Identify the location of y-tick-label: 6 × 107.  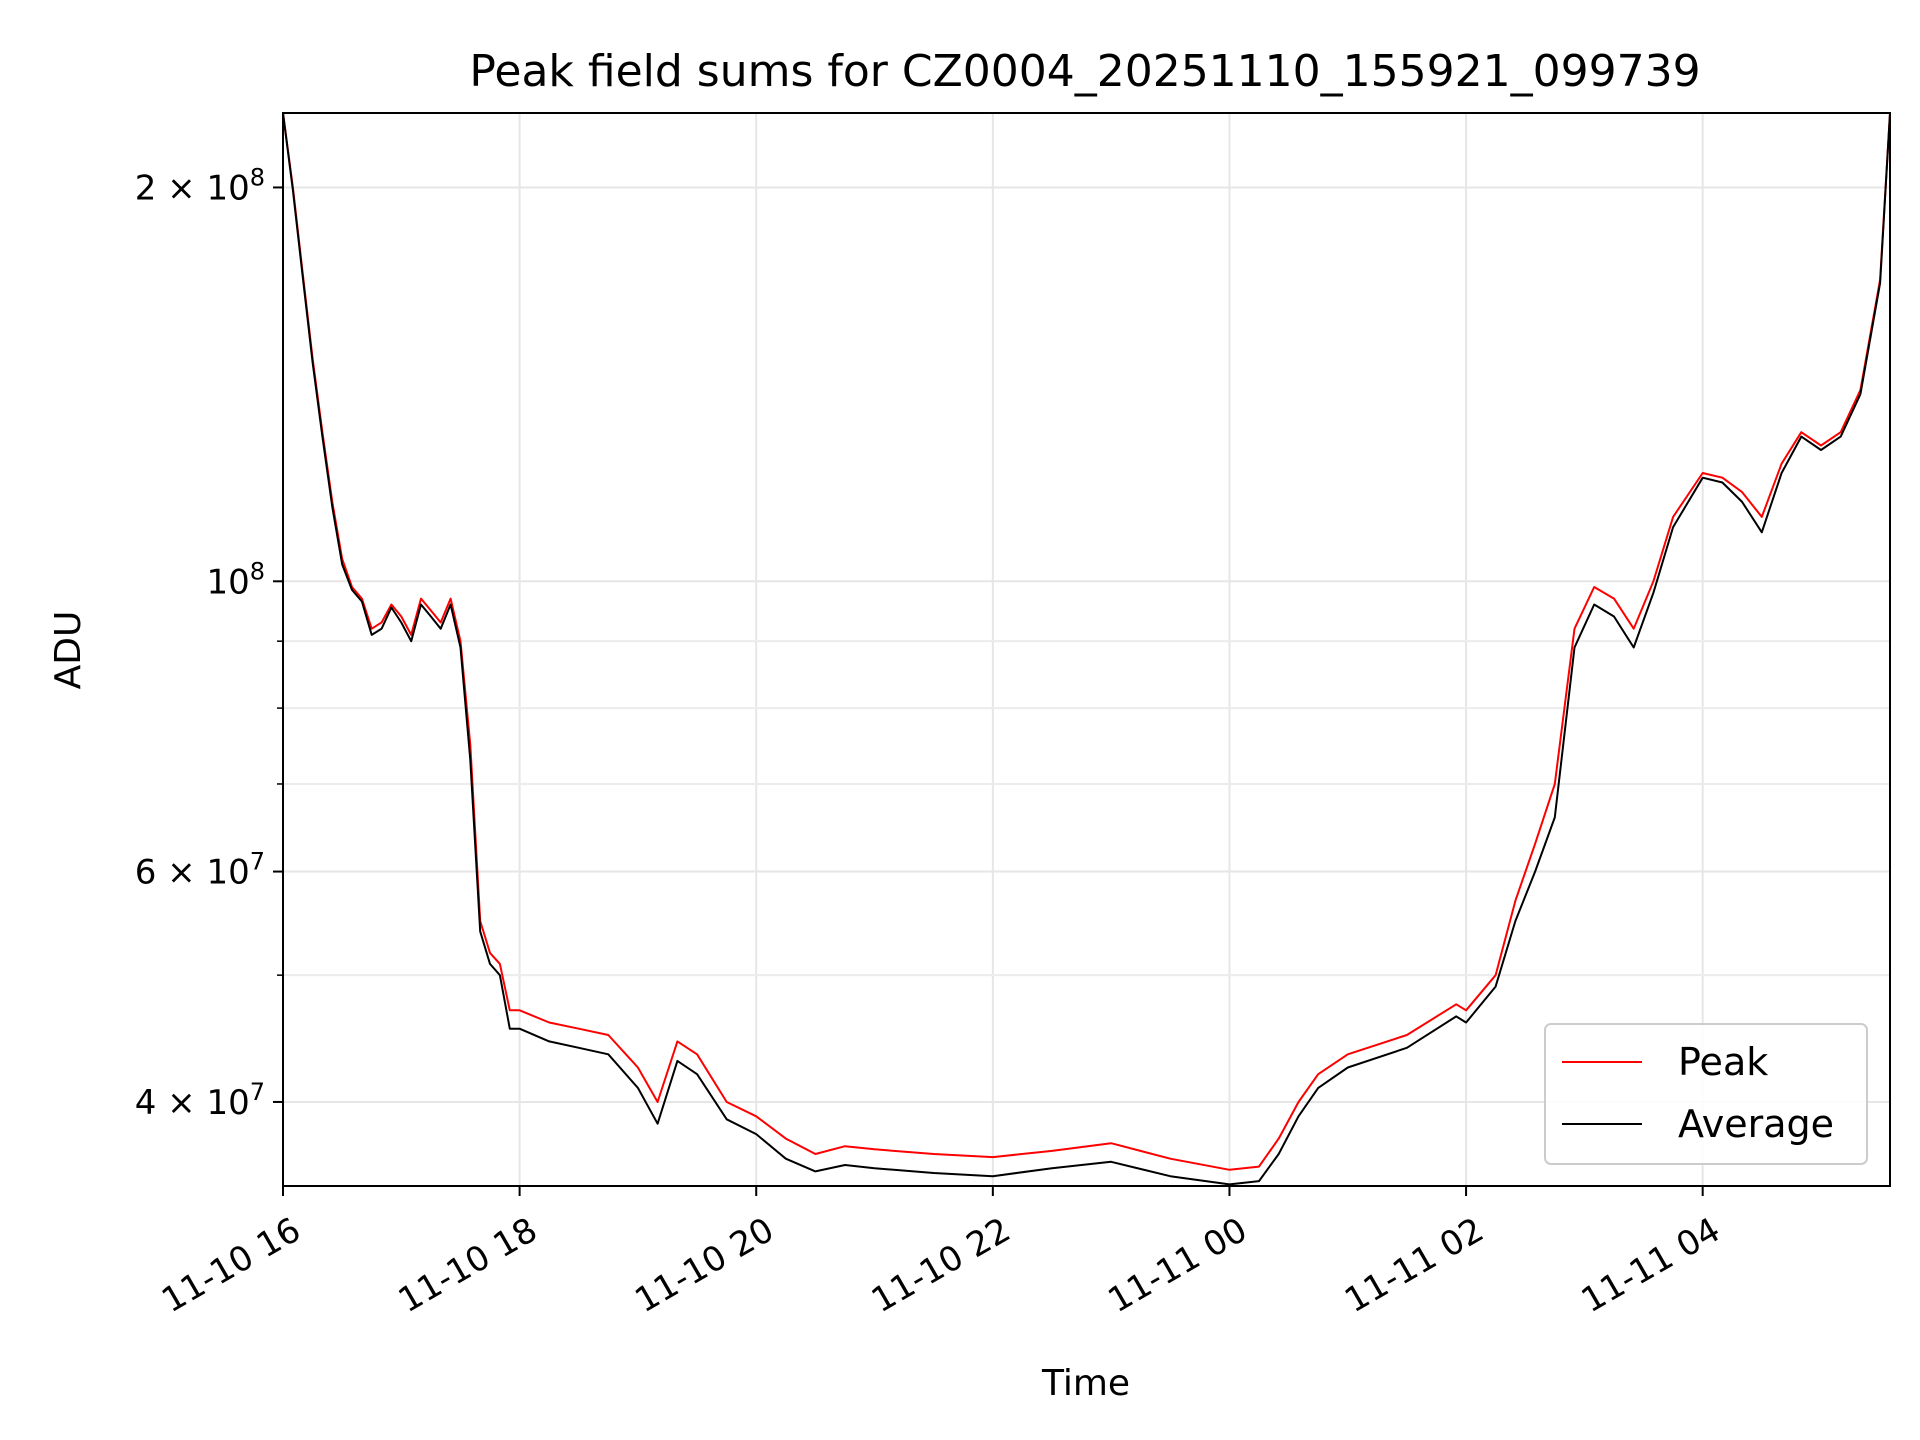
(200, 870).